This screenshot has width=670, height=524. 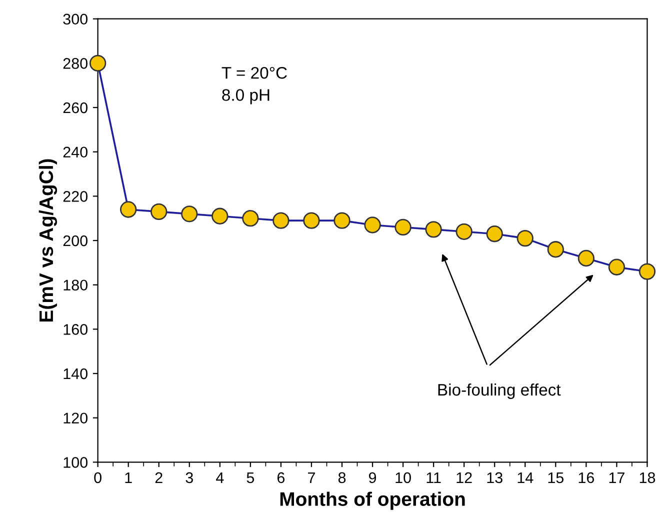 What do you see at coordinates (372, 501) in the screenshot?
I see `x-axis-title: Months of operation` at bounding box center [372, 501].